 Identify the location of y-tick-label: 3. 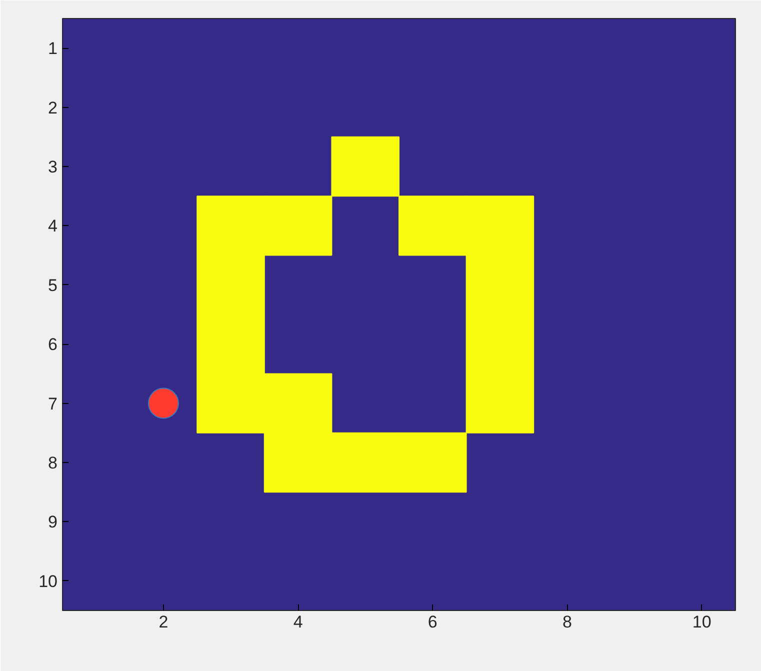
(53, 167).